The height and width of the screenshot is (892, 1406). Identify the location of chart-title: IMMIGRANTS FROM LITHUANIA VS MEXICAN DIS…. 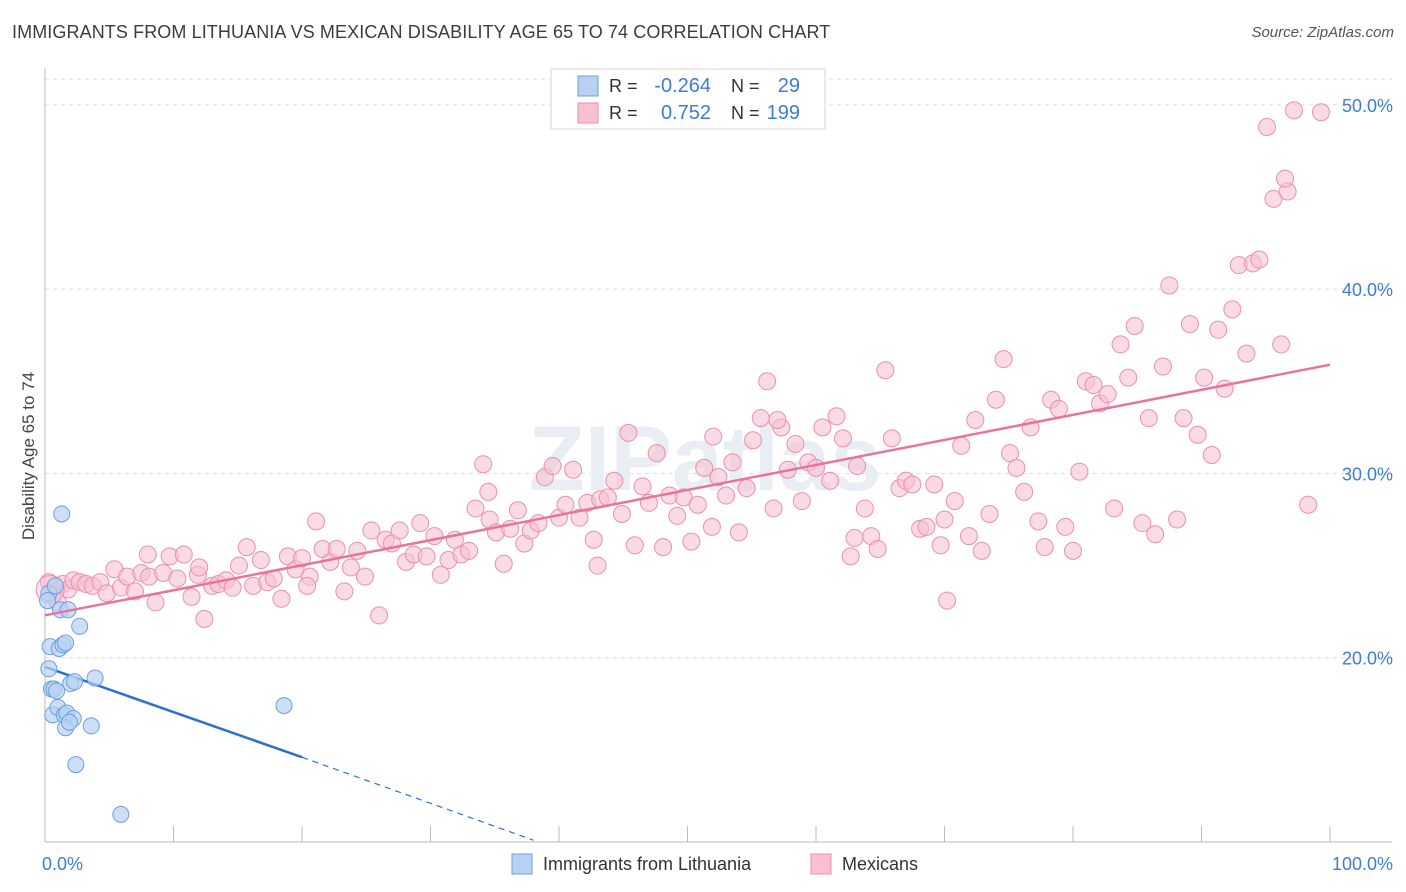
(421, 32).